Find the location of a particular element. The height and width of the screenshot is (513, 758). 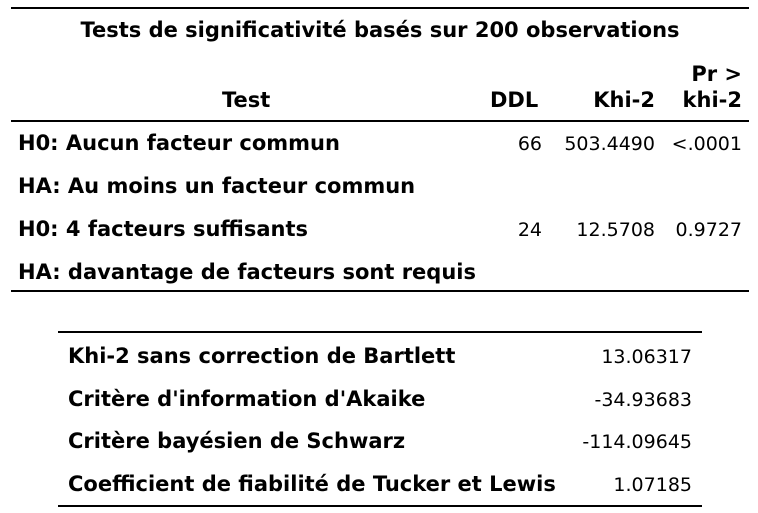

row-test-label: HA: Au moins un facteur commun is located at coordinates (217, 186).